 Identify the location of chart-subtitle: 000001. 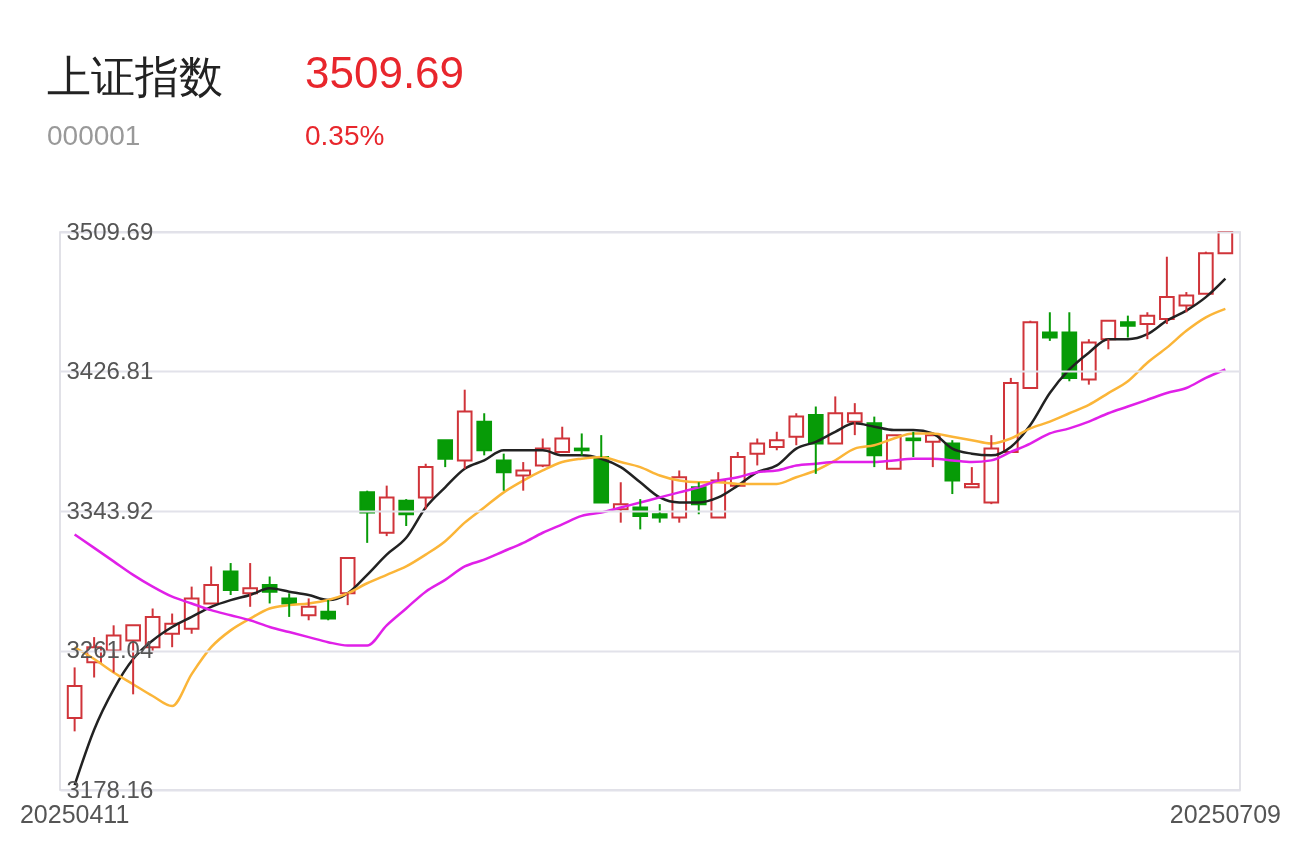
(94, 136).